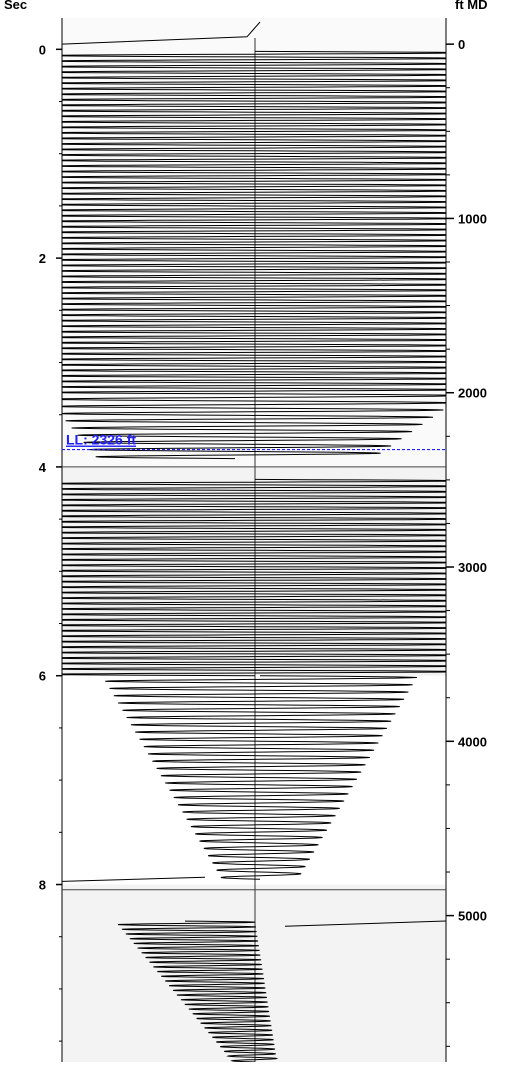 This screenshot has width=514, height=1067. Describe the element at coordinates (471, 6) in the screenshot. I see `right-axis-title: ft MD` at that location.